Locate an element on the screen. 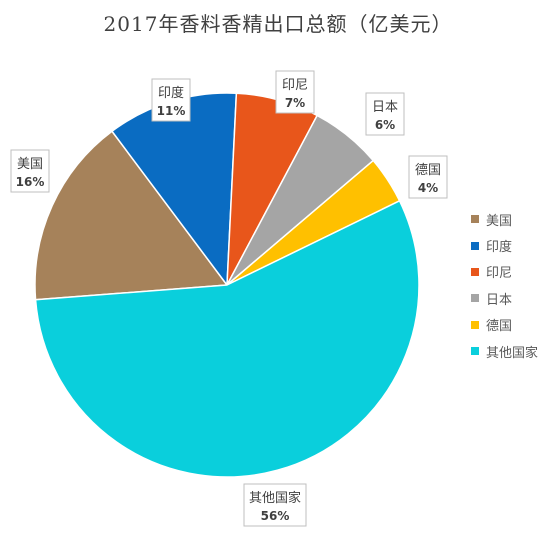  slice-label-name: 日本 is located at coordinates (385, 107).